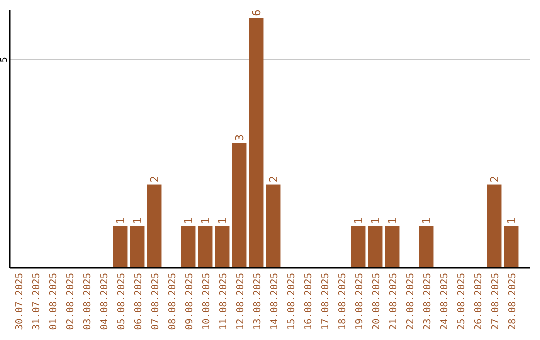  Describe the element at coordinates (20, 301) in the screenshot. I see `x-tick-label: 30.07.2025` at that location.